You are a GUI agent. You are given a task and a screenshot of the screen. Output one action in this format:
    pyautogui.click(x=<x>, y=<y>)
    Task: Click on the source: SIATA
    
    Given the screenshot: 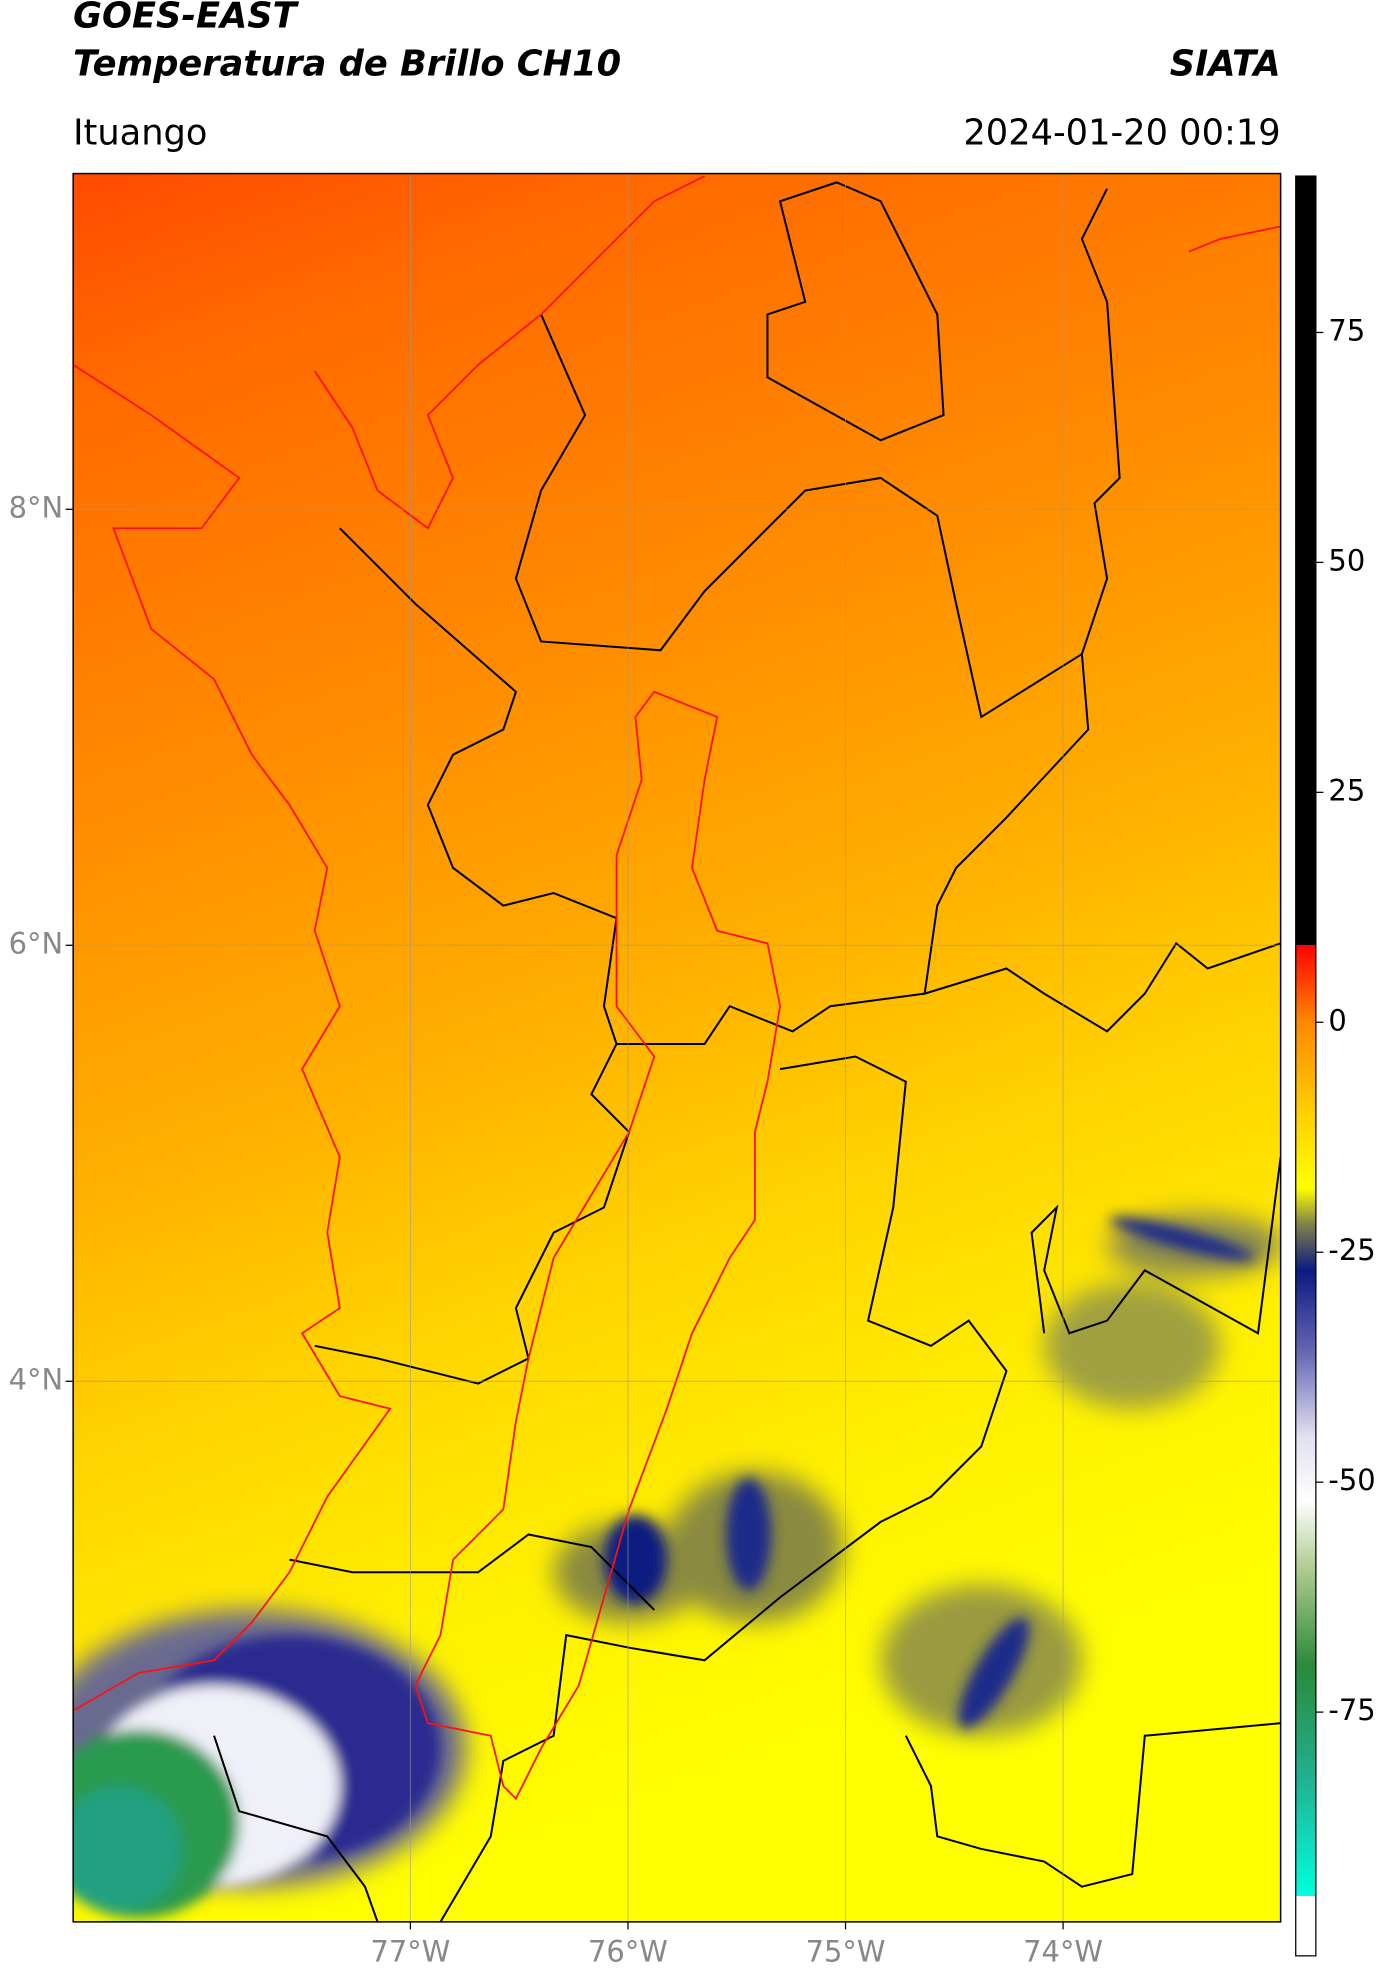 What is the action you would take?
    pyautogui.click(x=1225, y=63)
    